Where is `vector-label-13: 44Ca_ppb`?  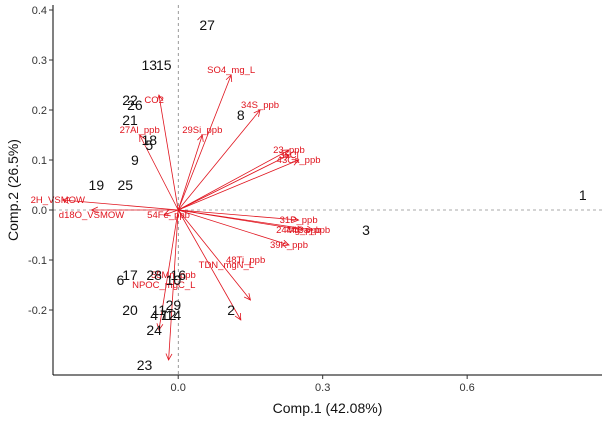
vector-label-13: 44Ca_ppb is located at coordinates (308, 230).